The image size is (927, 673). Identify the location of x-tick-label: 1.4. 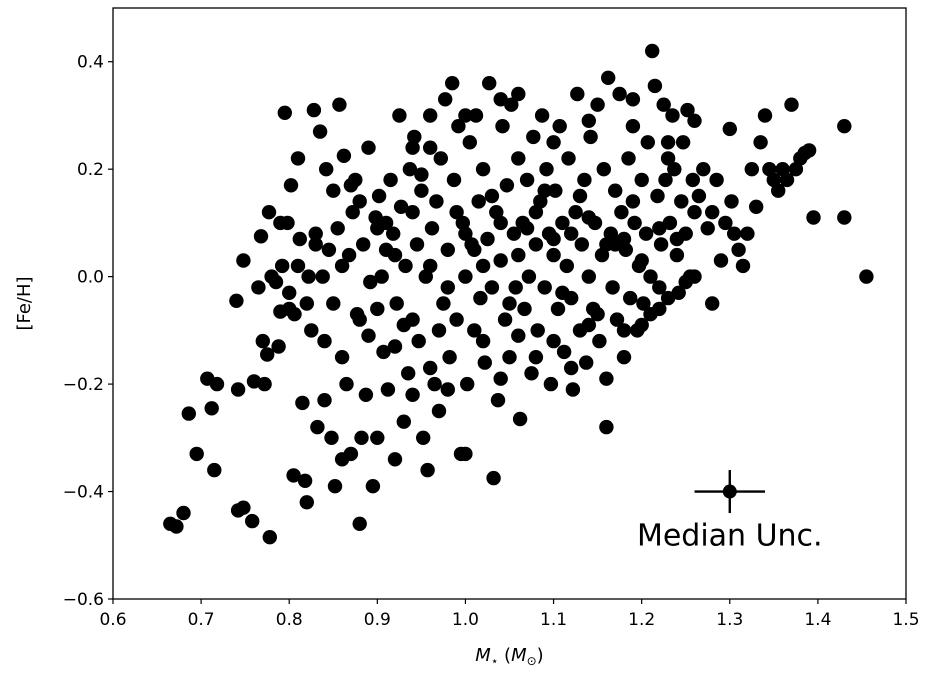
(817, 620).